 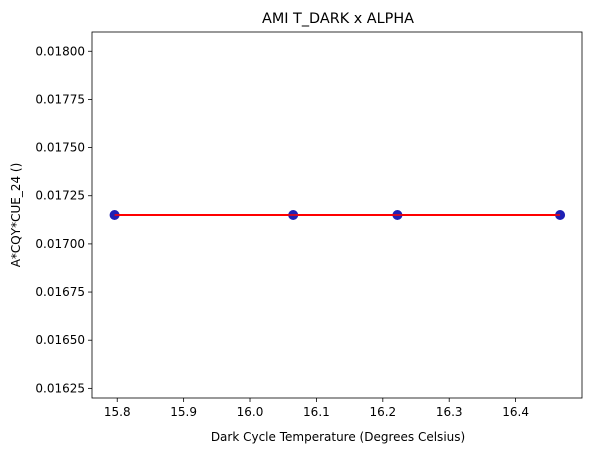 I want to click on y-tick-label: 0.01775, so click(x=60, y=99).